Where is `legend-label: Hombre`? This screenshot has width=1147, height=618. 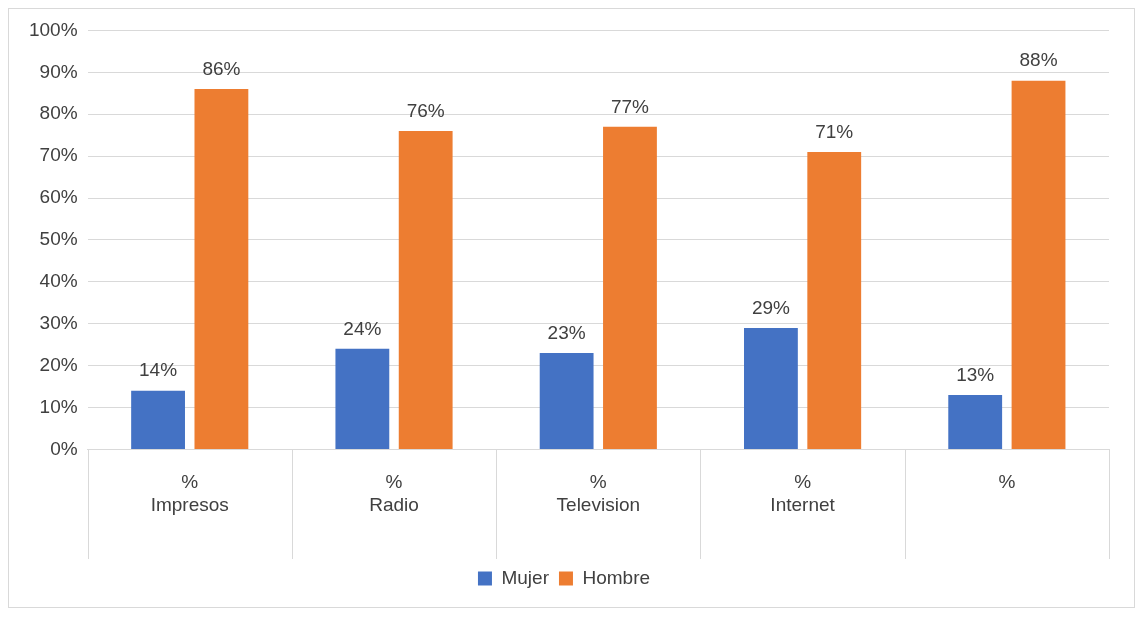
legend-label: Hombre is located at coordinates (616, 577).